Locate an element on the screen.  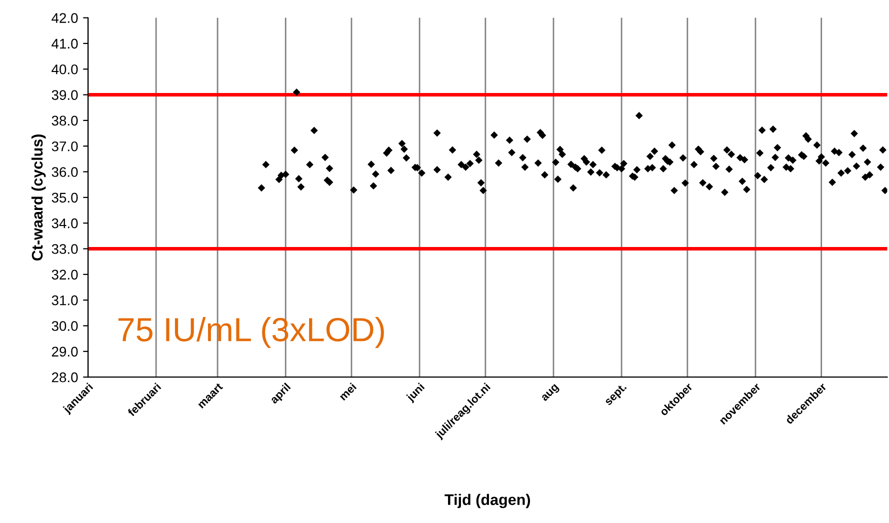
y-tick-label: 39.0 is located at coordinates (65, 95).